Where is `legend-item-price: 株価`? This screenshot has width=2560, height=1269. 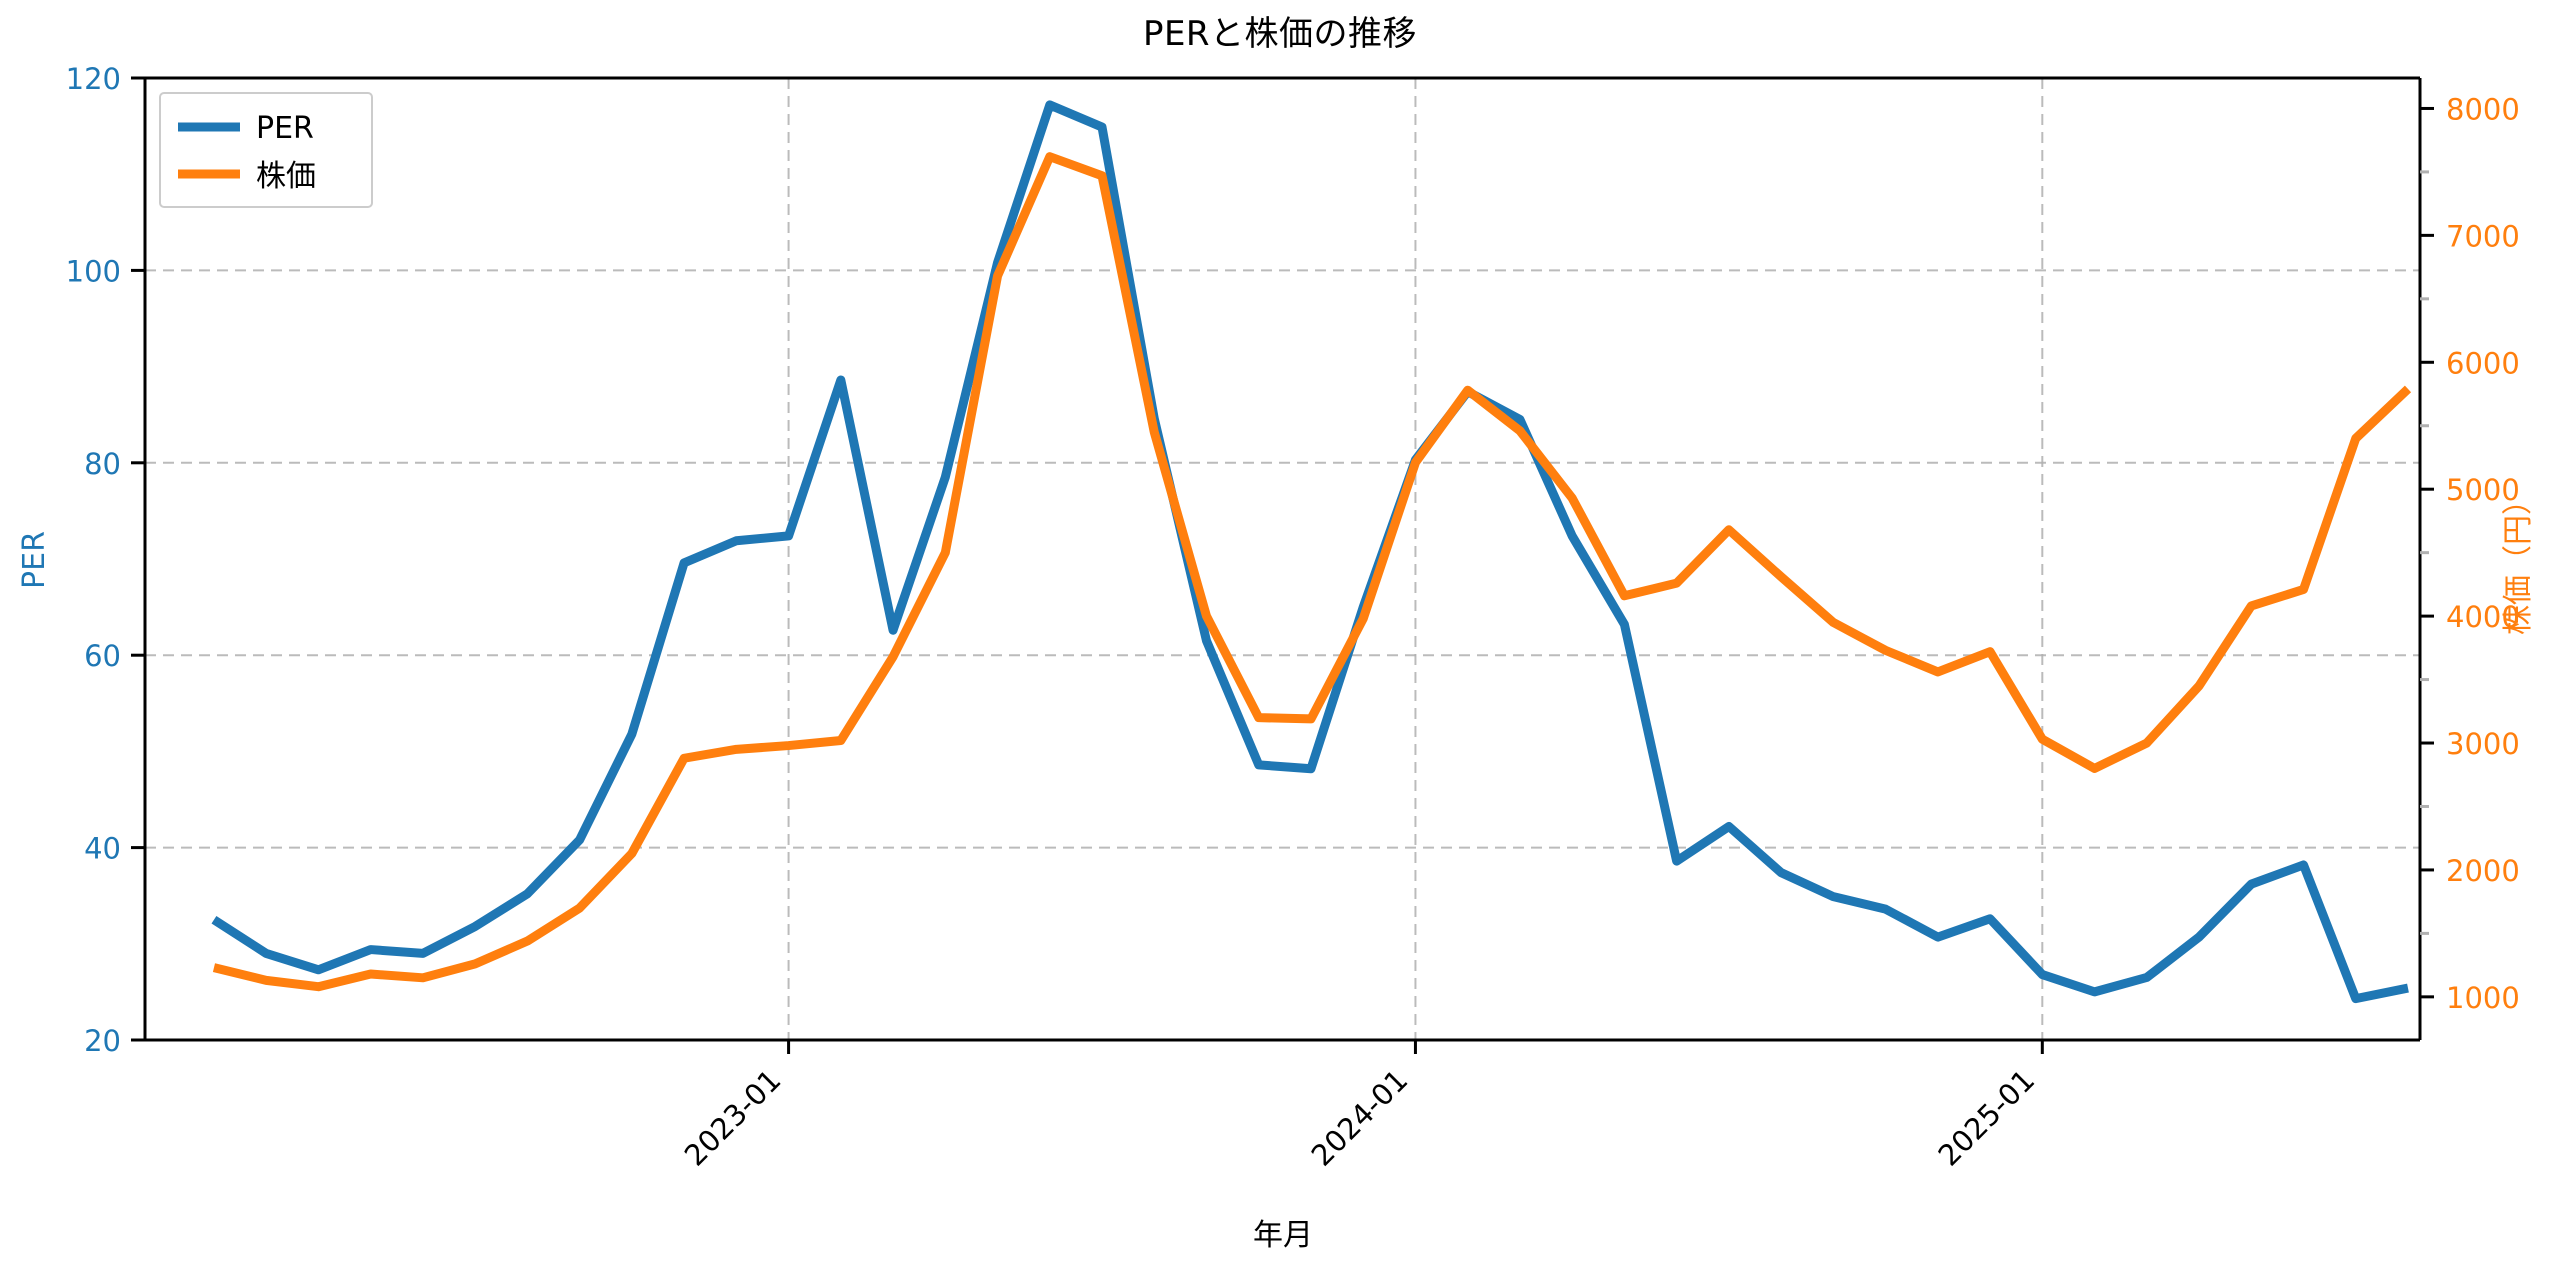 legend-item-price: 株価 is located at coordinates (247, 176).